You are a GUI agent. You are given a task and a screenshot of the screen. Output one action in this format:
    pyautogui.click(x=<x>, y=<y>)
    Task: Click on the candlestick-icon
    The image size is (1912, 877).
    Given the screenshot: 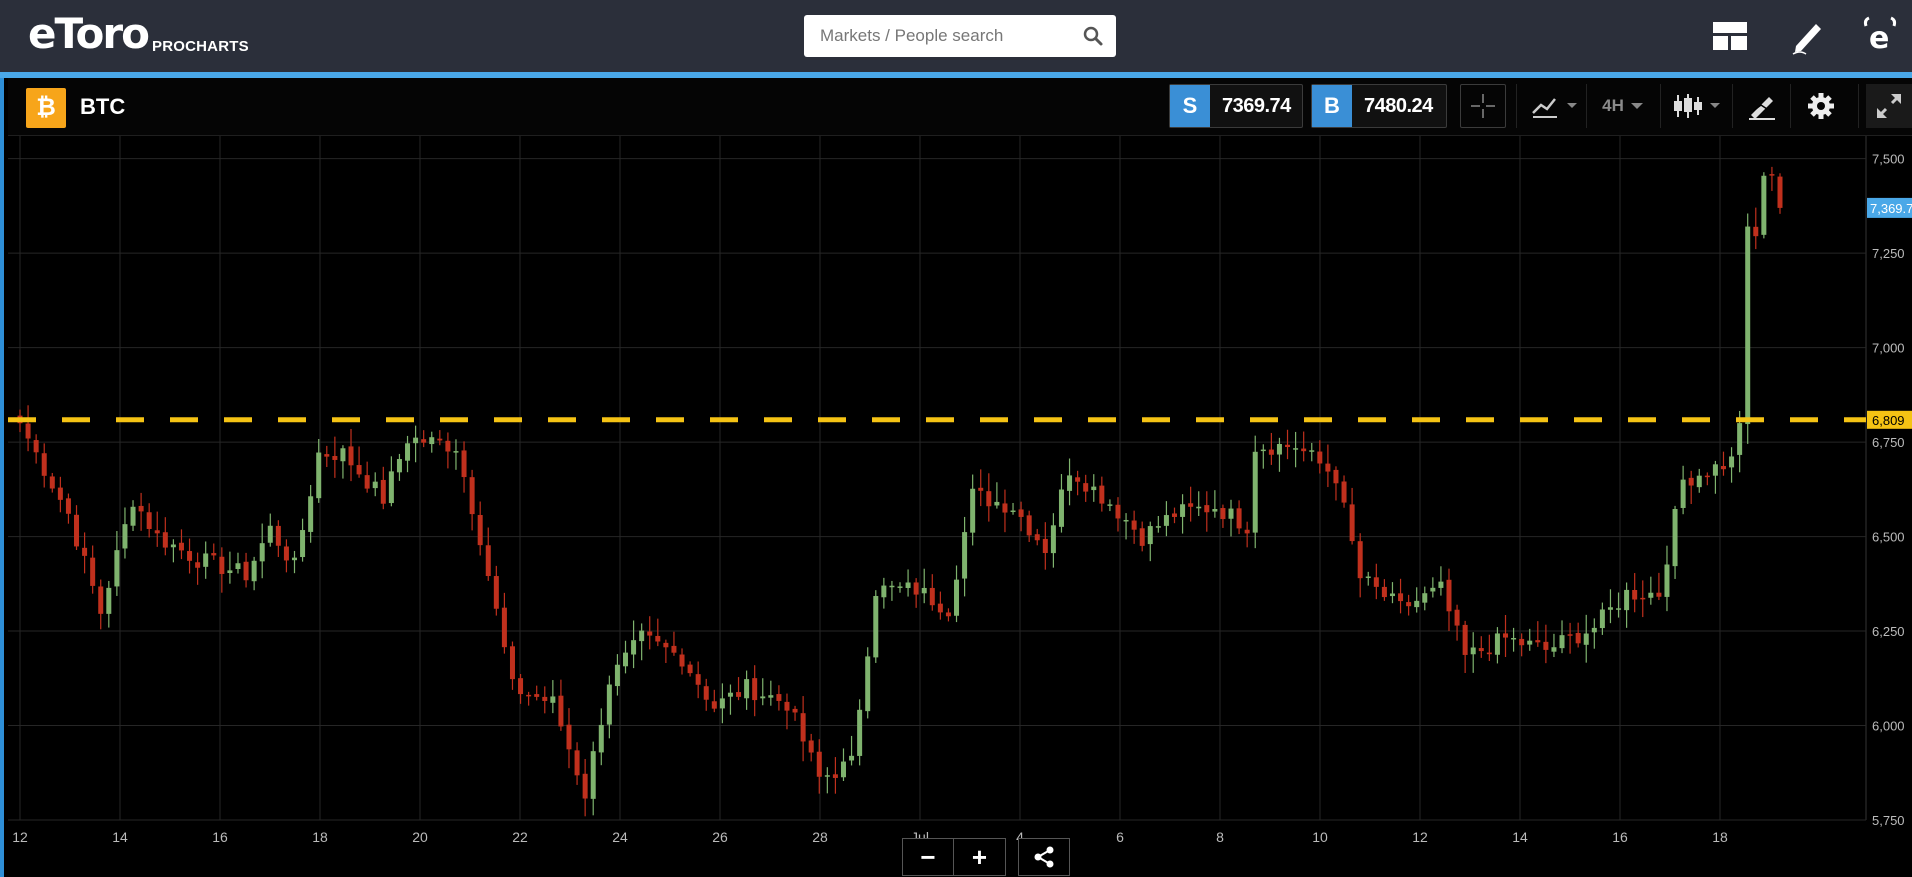 What is the action you would take?
    pyautogui.click(x=1697, y=106)
    